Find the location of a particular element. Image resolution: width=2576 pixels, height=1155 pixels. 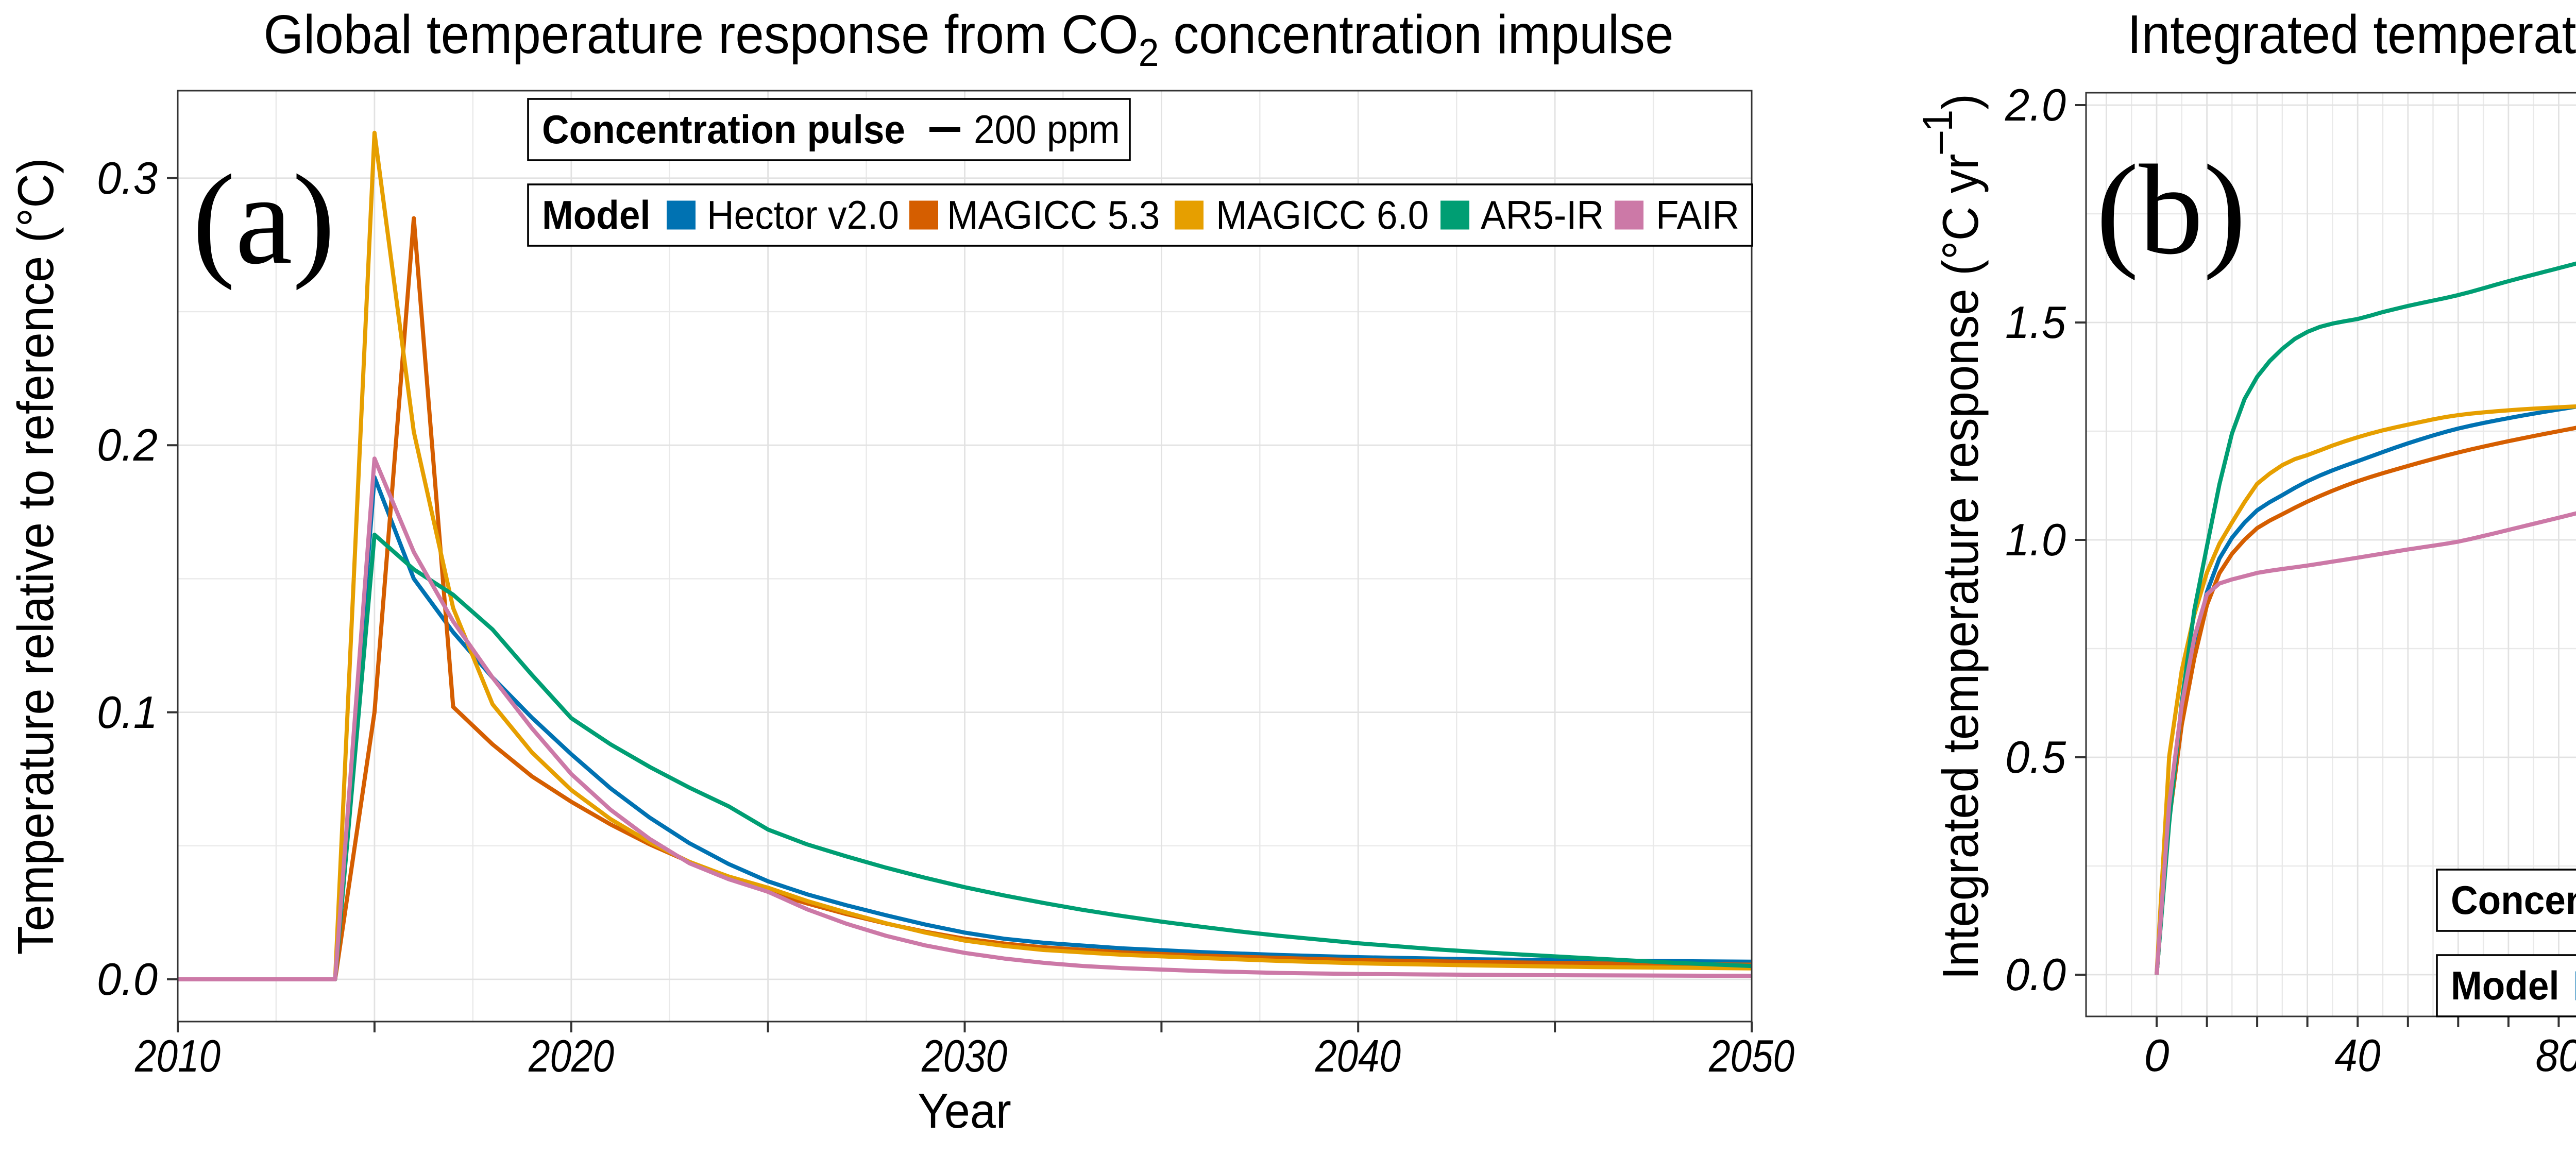

svg-text: 0 is located at coordinates (2157, 1055).